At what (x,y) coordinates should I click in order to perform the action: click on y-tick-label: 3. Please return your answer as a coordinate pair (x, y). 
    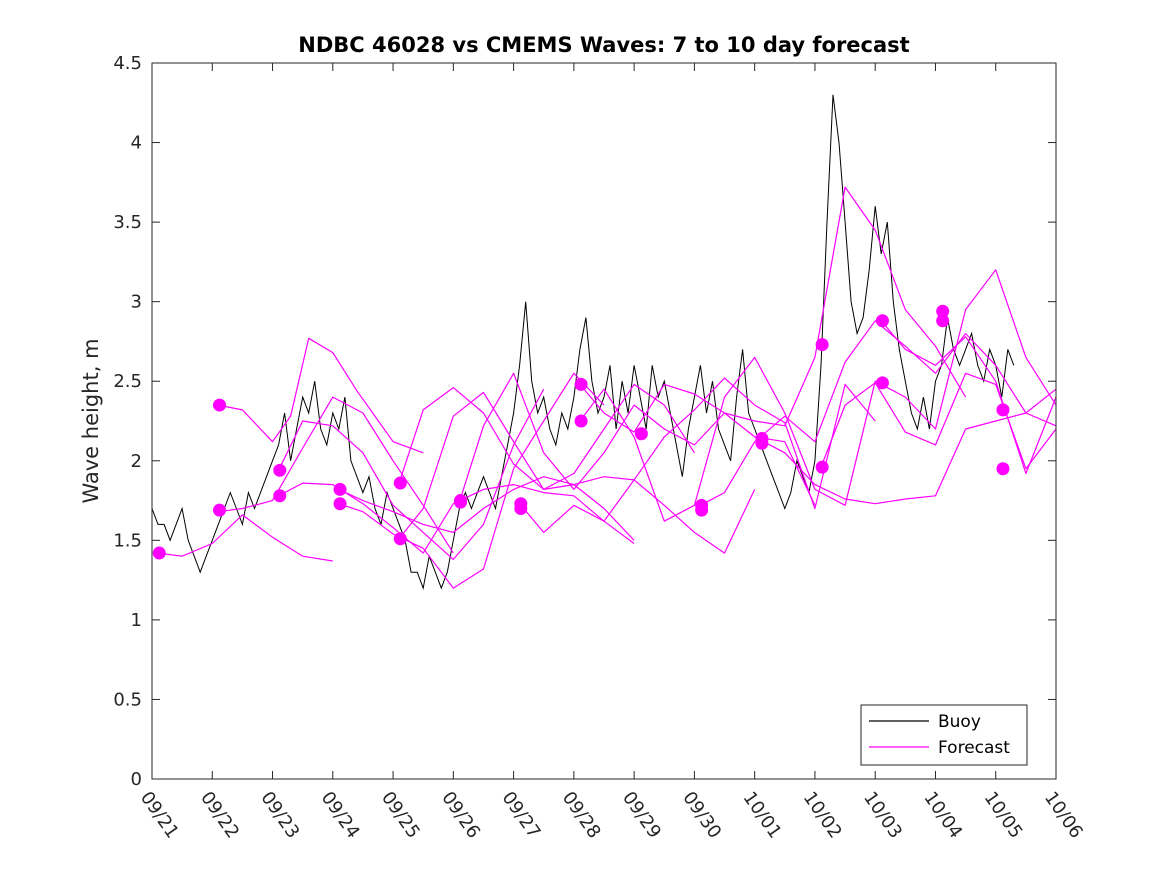
    Looking at the image, I should click on (136, 302).